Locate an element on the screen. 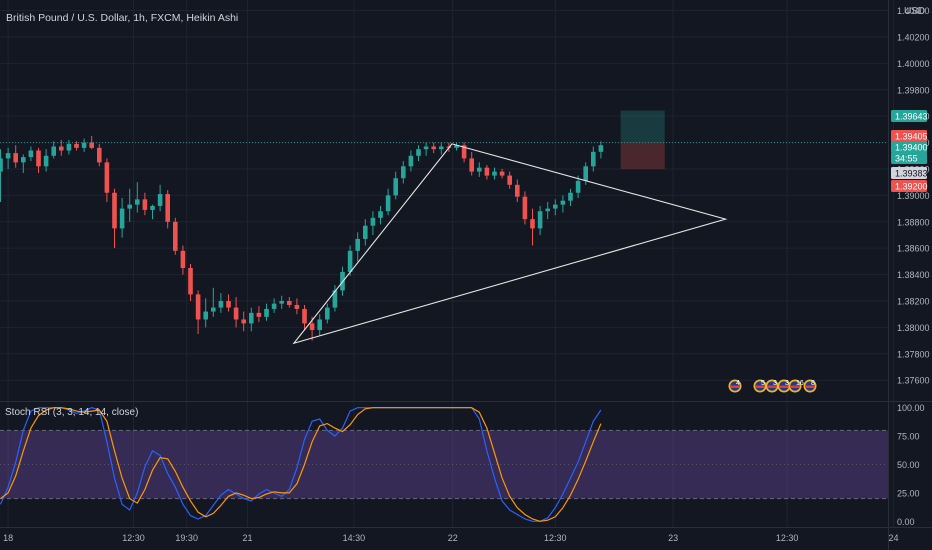 The width and height of the screenshot is (932, 550). event-badges: 4 5 3 3 16 8 is located at coordinates (772, 386).